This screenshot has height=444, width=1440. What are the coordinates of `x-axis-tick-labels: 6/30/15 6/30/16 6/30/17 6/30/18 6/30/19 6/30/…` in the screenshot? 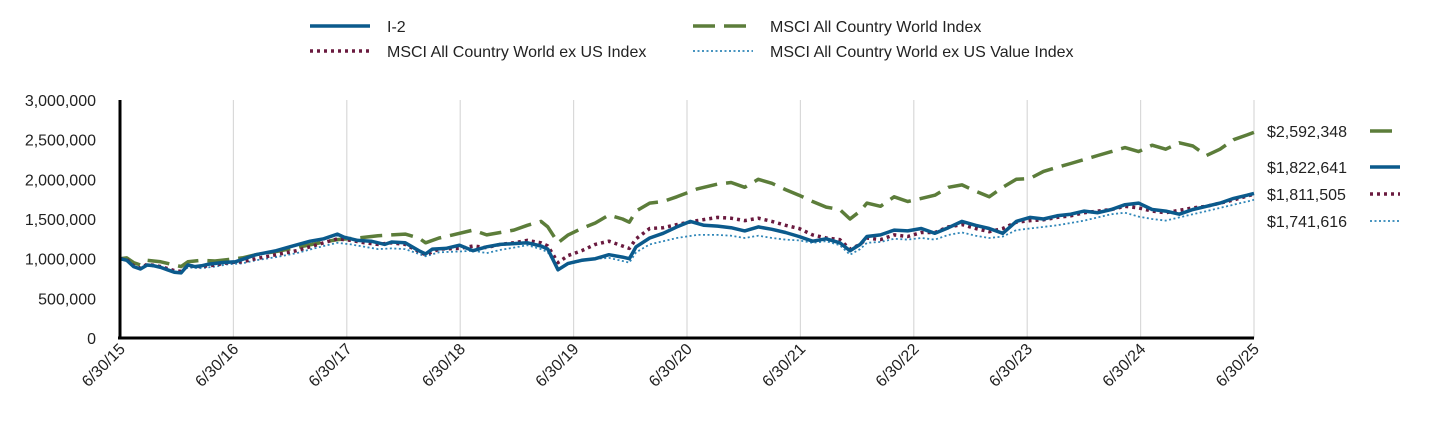 It's located at (671, 366).